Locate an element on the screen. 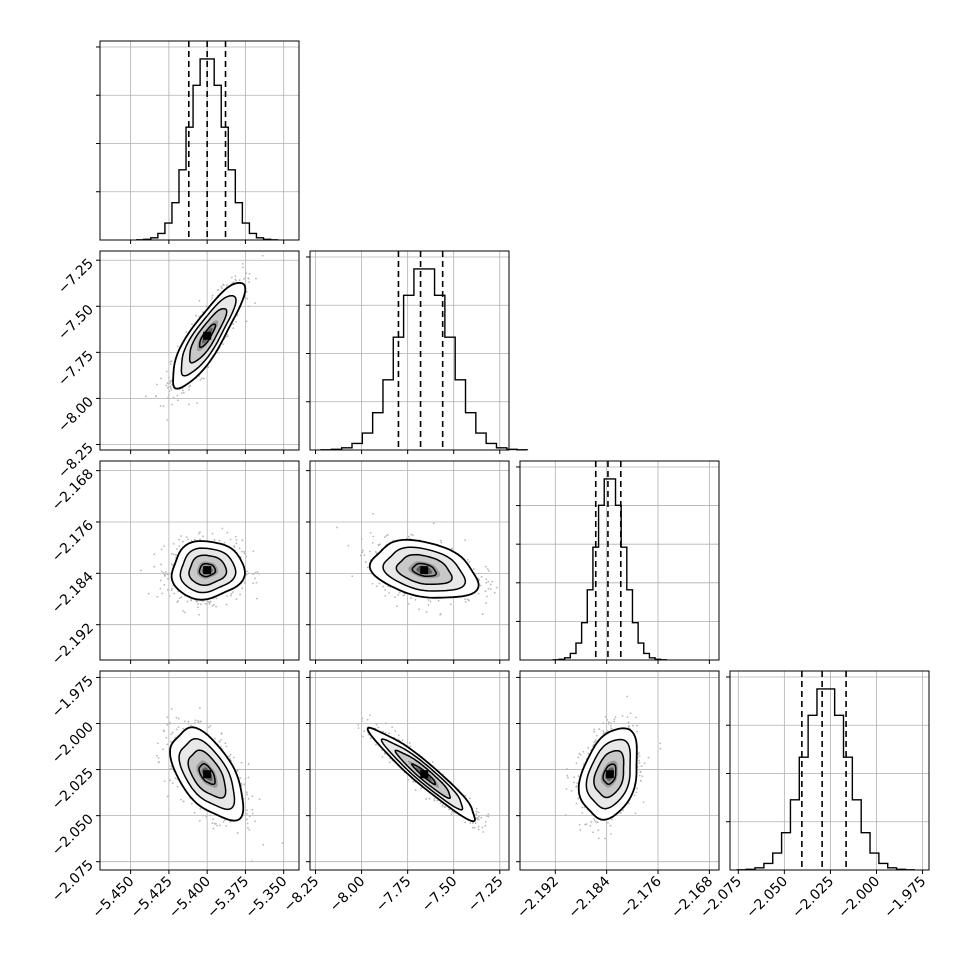  hist-background is located at coordinates (619, 560).